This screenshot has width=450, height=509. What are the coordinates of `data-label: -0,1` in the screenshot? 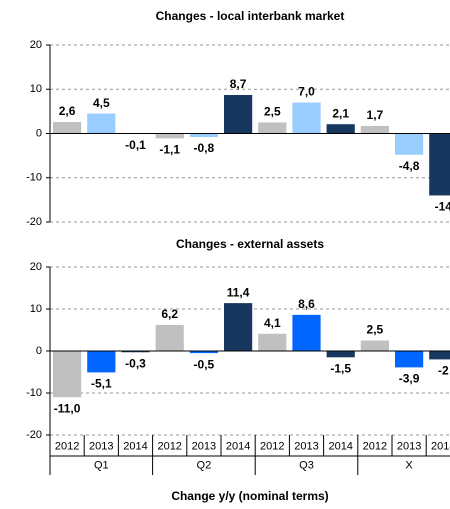 It's located at (135, 145).